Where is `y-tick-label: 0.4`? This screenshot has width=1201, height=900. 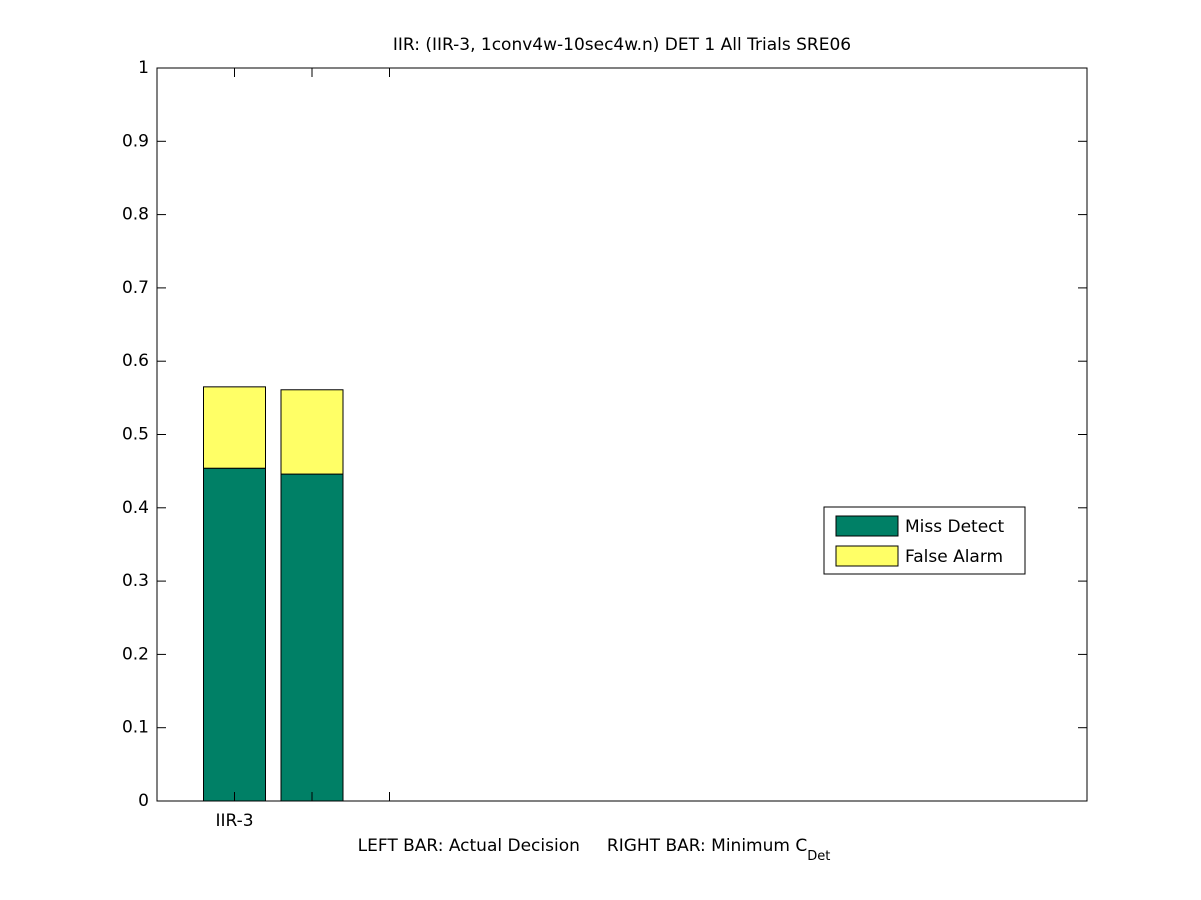 y-tick-label: 0.4 is located at coordinates (135, 508).